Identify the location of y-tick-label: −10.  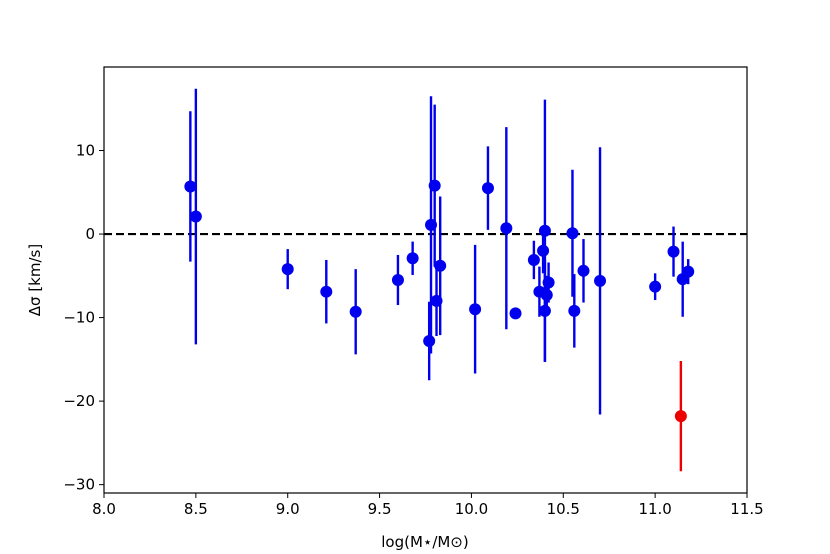
(79, 318).